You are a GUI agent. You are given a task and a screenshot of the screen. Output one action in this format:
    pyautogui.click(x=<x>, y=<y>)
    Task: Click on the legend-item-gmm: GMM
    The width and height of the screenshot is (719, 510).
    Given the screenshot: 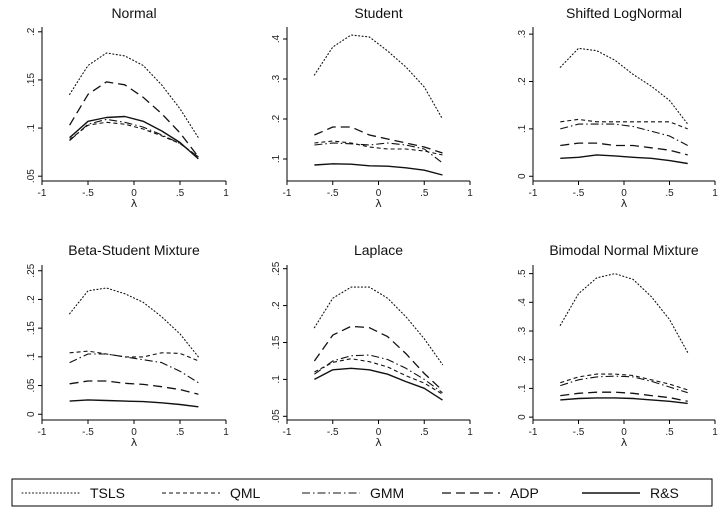 What is the action you would take?
    pyautogui.click(x=353, y=493)
    